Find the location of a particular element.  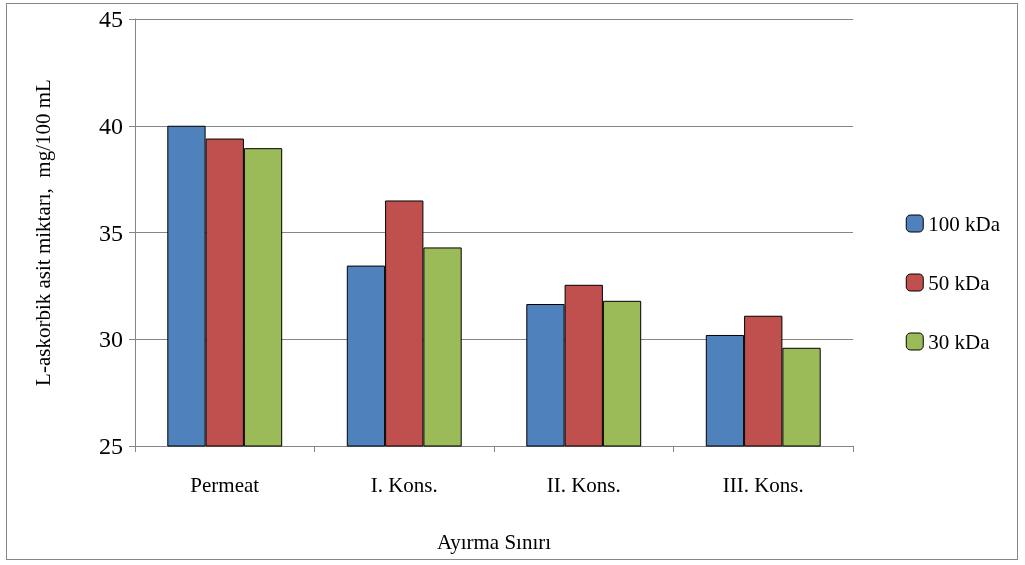

x-axis-title: Ayırma Sınırı is located at coordinates (494, 541).